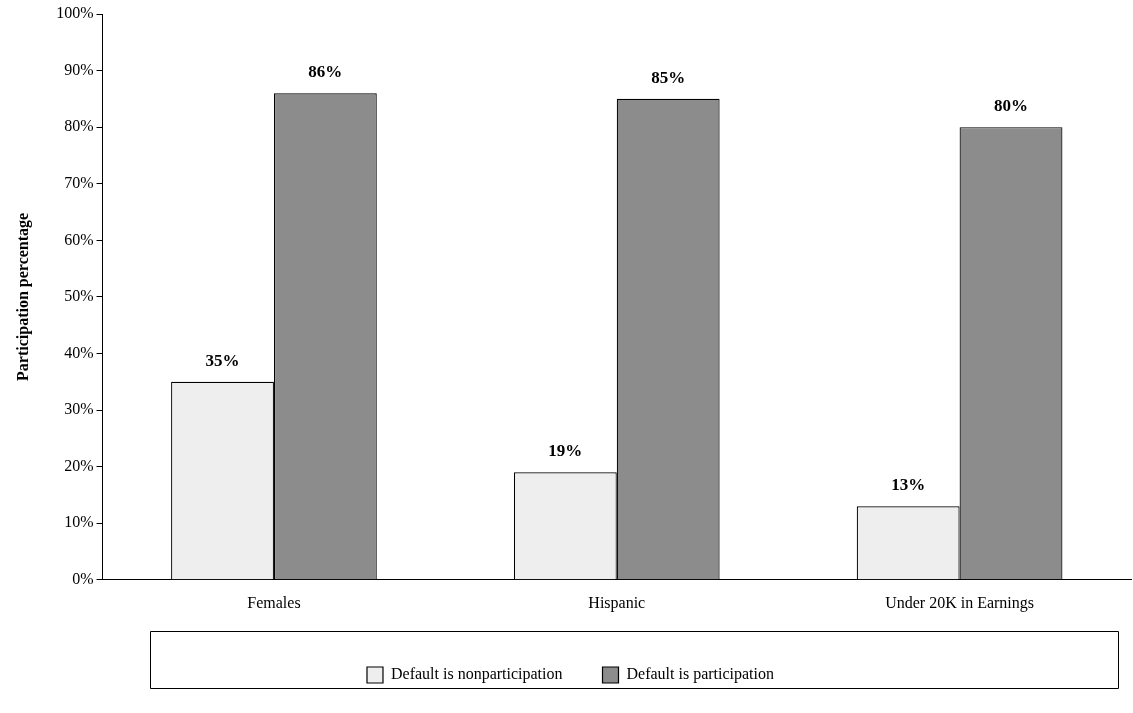 The image size is (1133, 713). I want to click on y-tick-label: 90%, so click(79, 69).